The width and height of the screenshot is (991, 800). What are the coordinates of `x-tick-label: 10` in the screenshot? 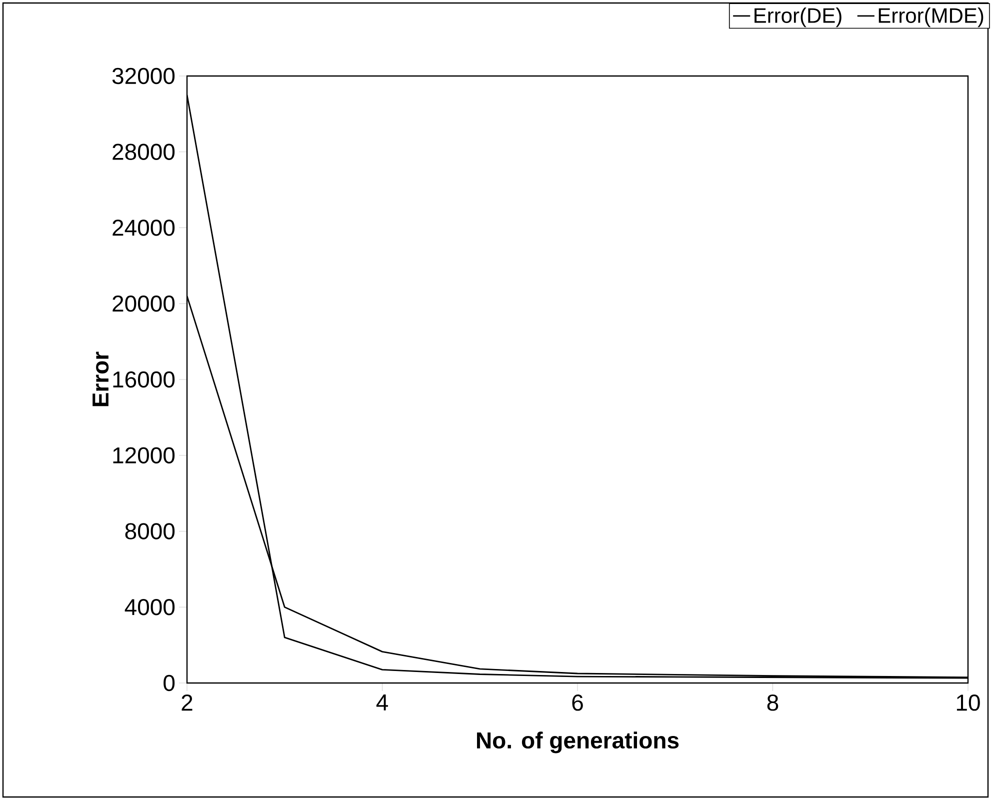 It's located at (968, 702).